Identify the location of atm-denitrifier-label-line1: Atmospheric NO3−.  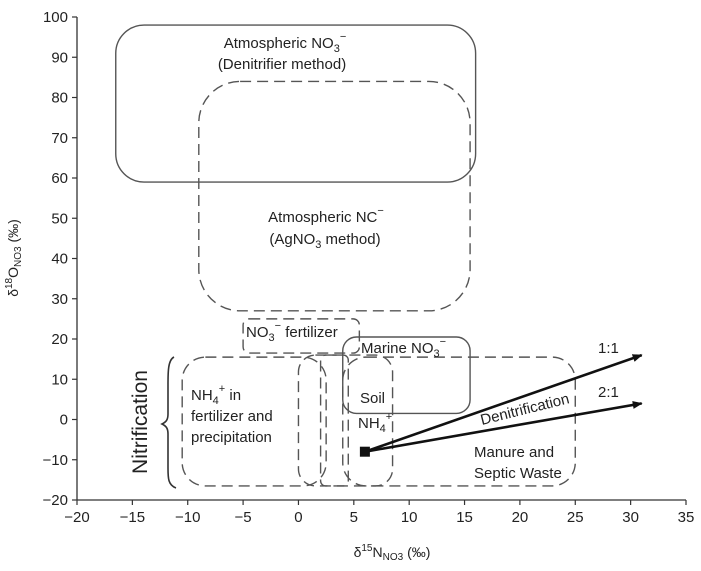
(285, 43).